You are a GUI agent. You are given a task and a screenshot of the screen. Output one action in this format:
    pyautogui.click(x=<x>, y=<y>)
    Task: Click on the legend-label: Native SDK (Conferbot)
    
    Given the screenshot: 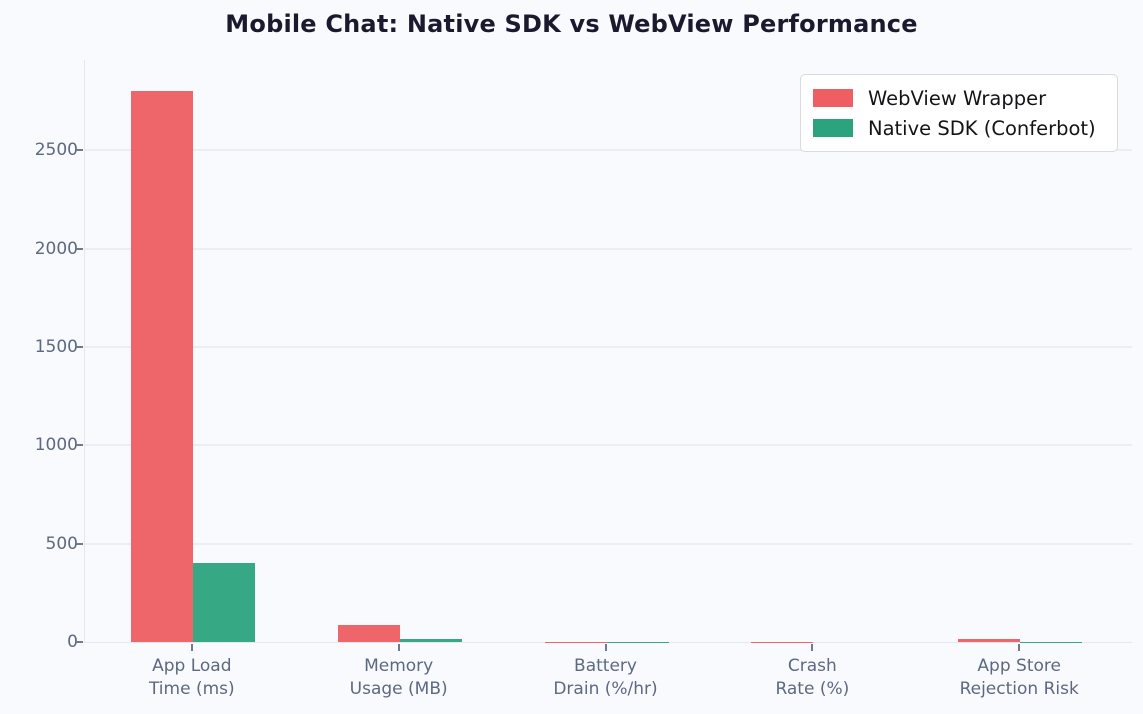 What is the action you would take?
    pyautogui.click(x=982, y=128)
    